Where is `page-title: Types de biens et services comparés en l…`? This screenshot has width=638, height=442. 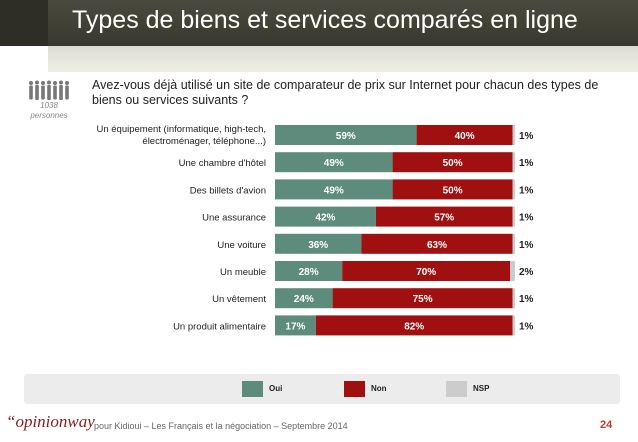
page-title: Types de biens et services comparés en l… is located at coordinates (325, 20).